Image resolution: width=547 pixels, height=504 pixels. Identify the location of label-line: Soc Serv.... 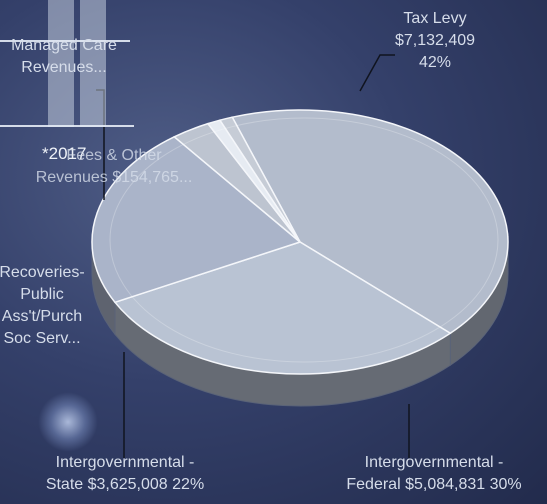
(42, 338).